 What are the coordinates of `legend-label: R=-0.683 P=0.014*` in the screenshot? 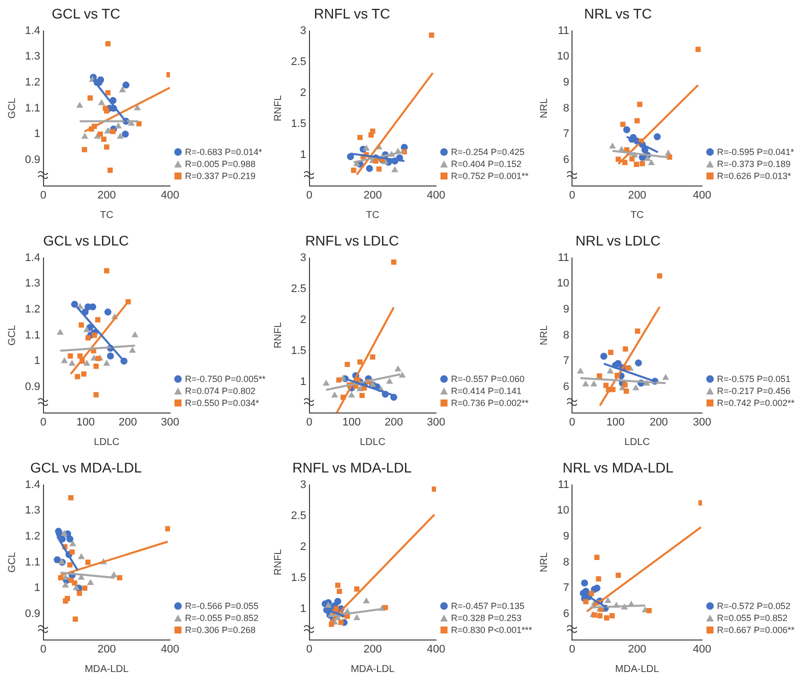 It's located at (223, 152).